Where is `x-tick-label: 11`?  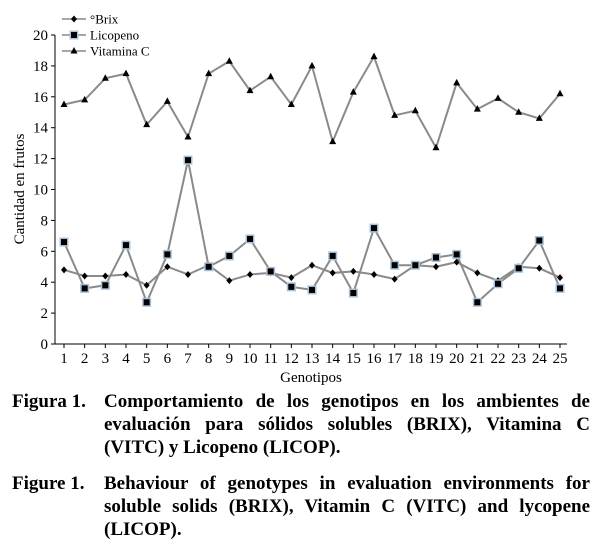 x-tick-label: 11 is located at coordinates (270, 359).